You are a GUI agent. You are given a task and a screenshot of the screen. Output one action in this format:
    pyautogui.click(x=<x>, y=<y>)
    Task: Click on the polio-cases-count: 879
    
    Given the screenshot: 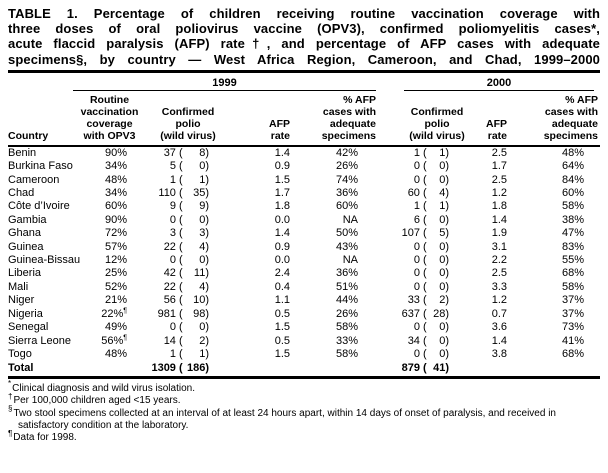 What is the action you would take?
    pyautogui.click(x=410, y=367)
    